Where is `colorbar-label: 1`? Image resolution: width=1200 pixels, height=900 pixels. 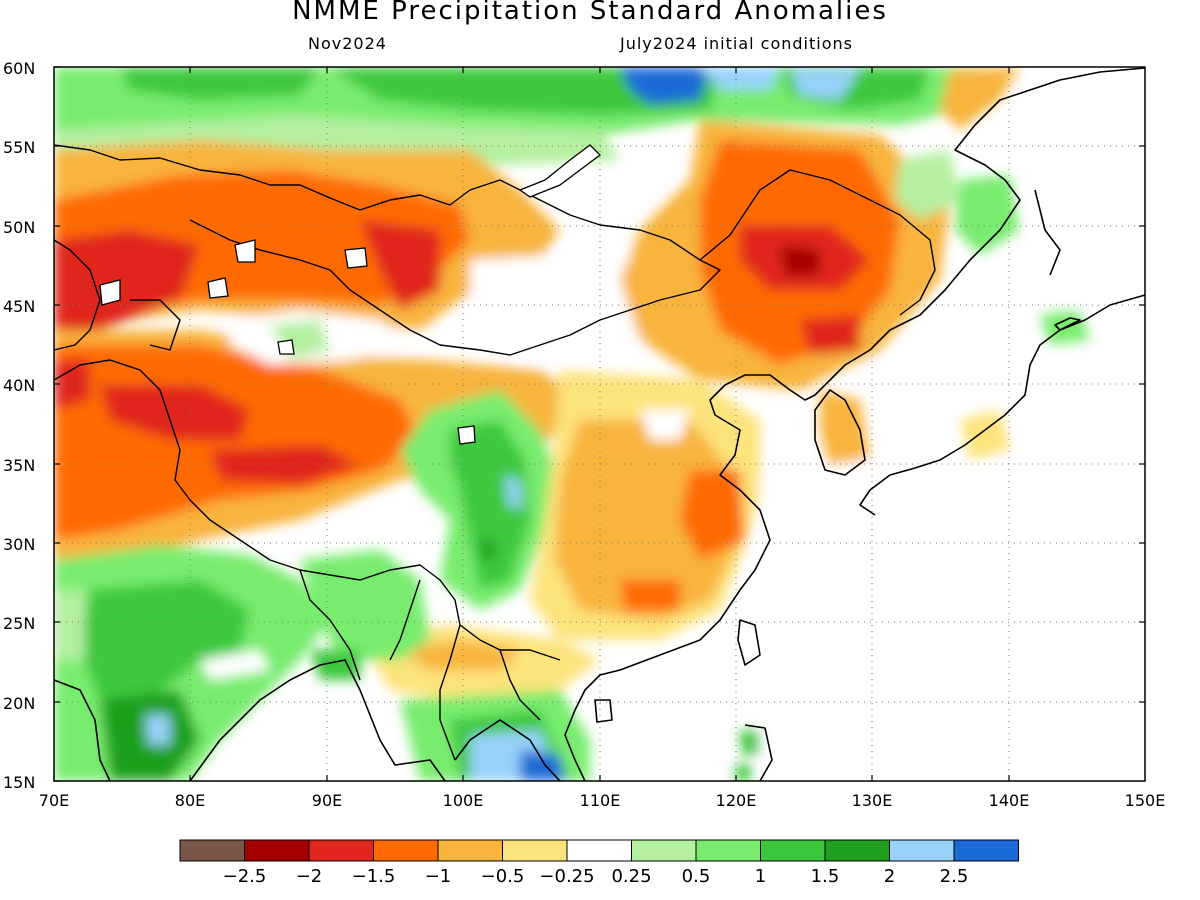
colorbar-label: 1 is located at coordinates (760, 876).